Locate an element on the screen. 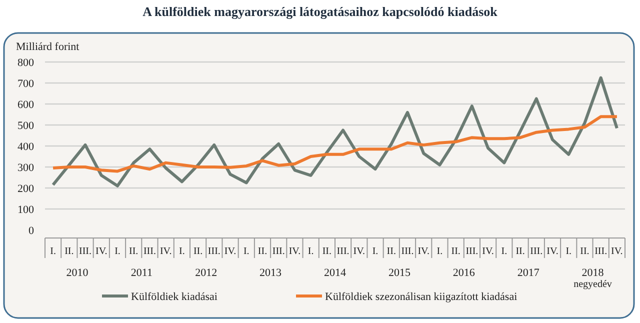  text: 2011 is located at coordinates (141, 273).